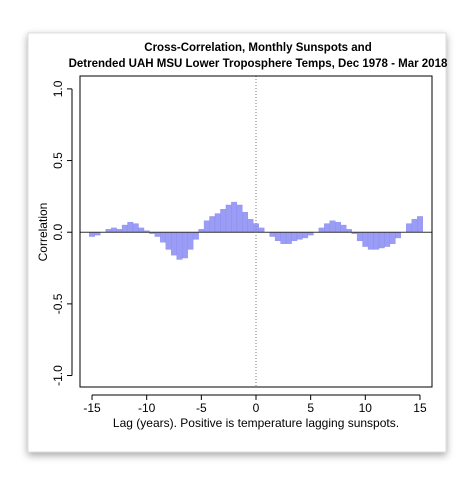  Describe the element at coordinates (201, 408) in the screenshot. I see `x-tick-label: -5` at that location.